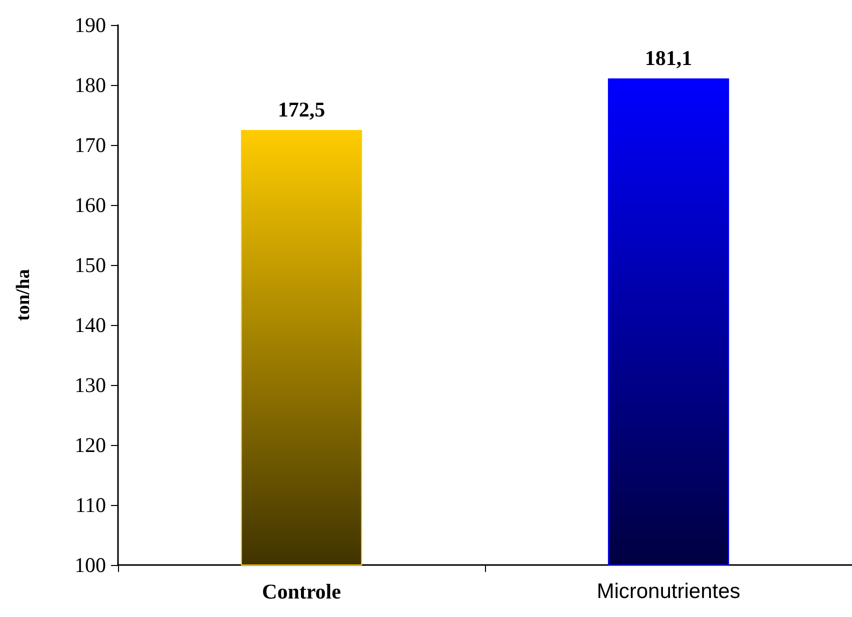 The image size is (852, 617). I want to click on y-tick-label: 100, so click(90, 565).